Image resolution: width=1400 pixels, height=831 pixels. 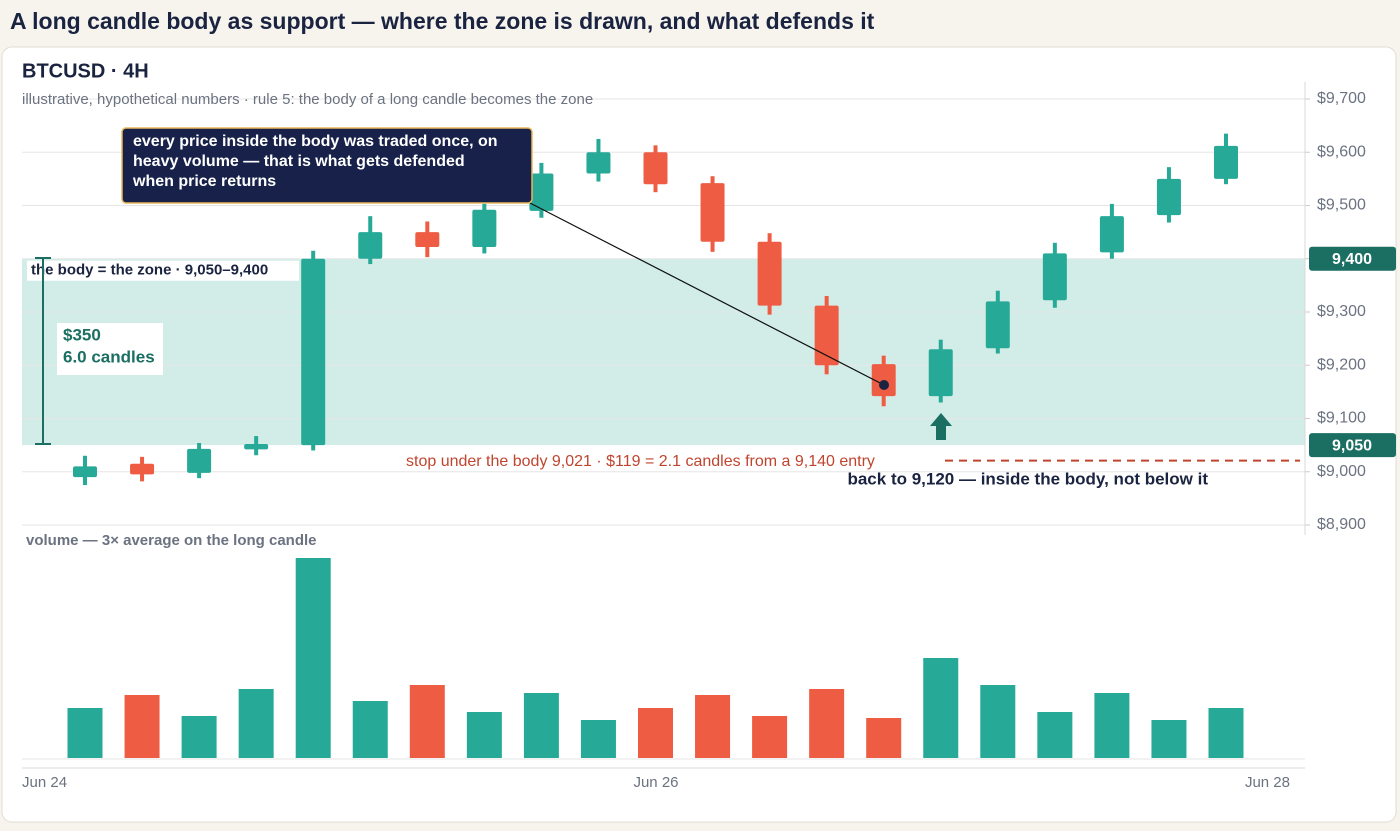 What do you see at coordinates (149, 270) in the screenshot?
I see `zone-label: the body = the zone · 9,050–9,400` at bounding box center [149, 270].